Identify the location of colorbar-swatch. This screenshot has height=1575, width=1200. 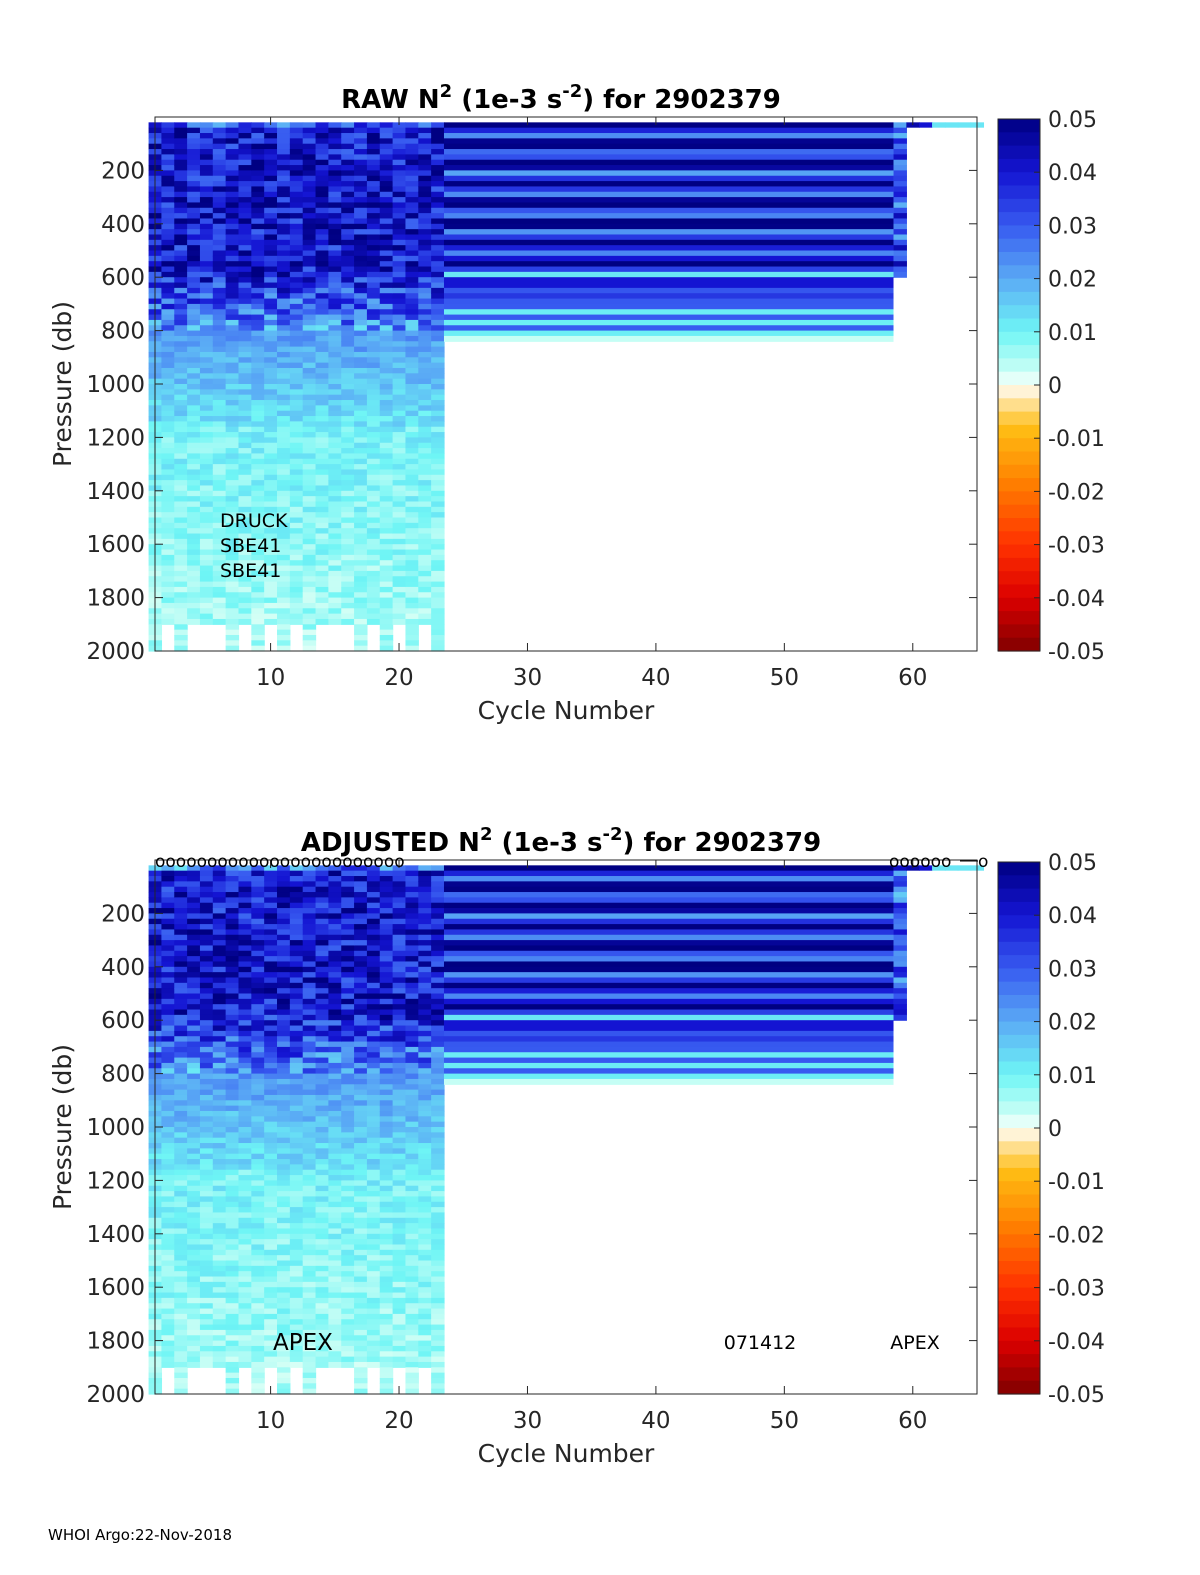
(1019, 405).